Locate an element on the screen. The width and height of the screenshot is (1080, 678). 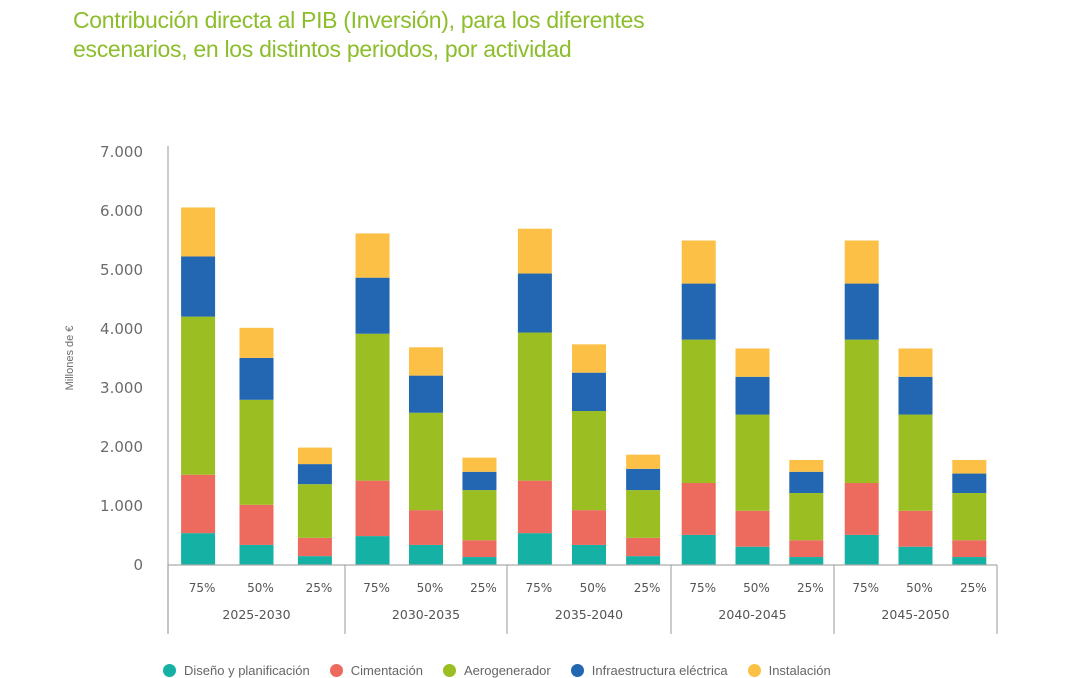
legend-item: Diseño y planificación is located at coordinates (236, 670).